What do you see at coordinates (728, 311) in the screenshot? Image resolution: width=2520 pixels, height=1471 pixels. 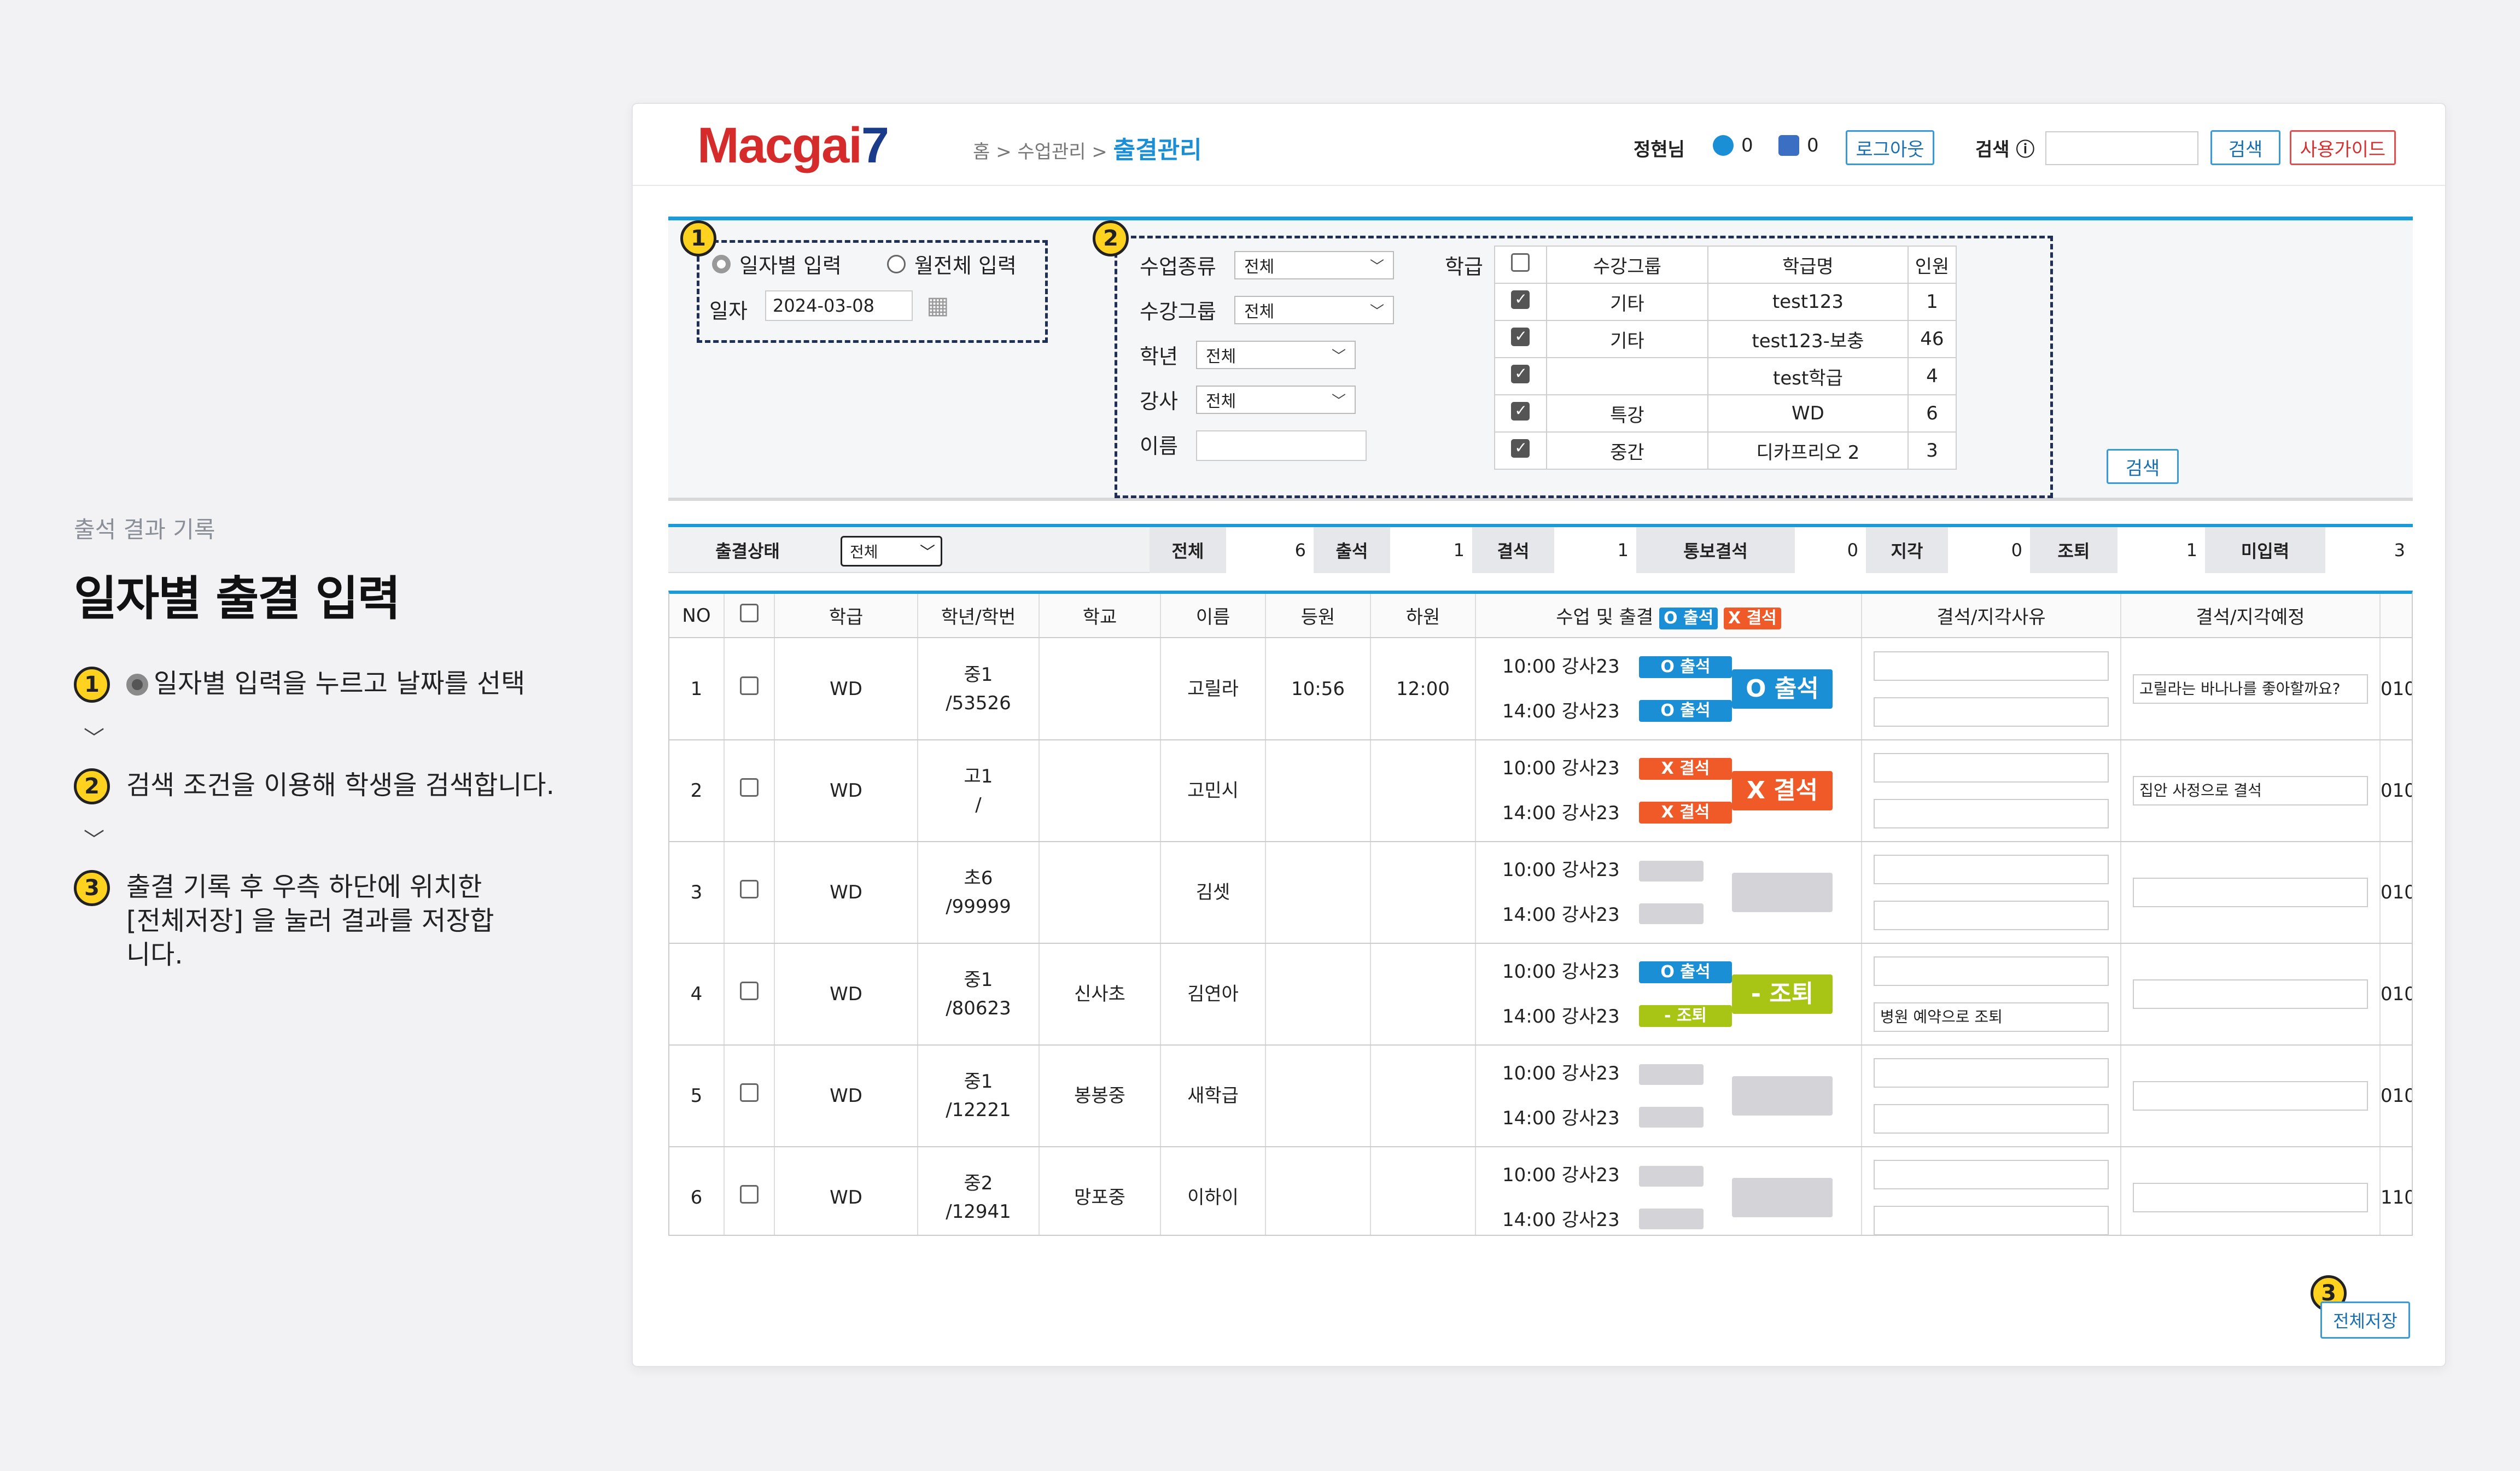 I see `date-label: 일자` at bounding box center [728, 311].